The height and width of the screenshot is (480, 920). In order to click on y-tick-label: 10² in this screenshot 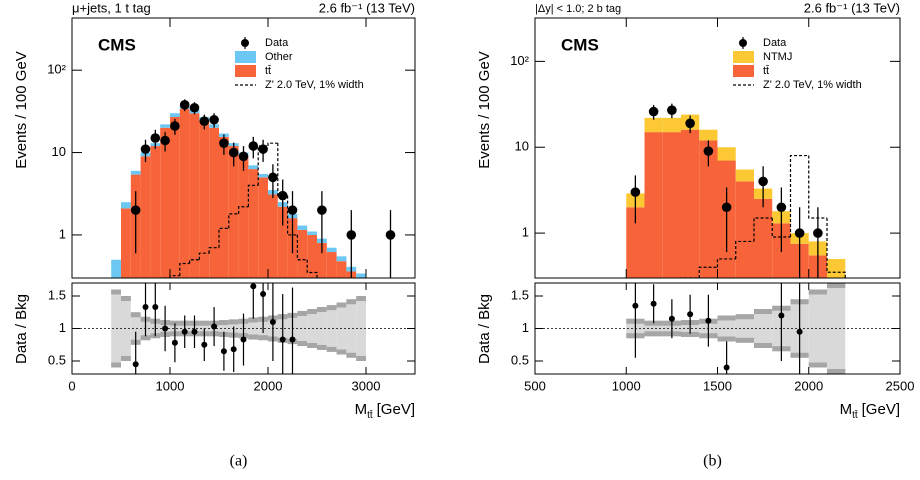, I will do `click(56, 69)`.